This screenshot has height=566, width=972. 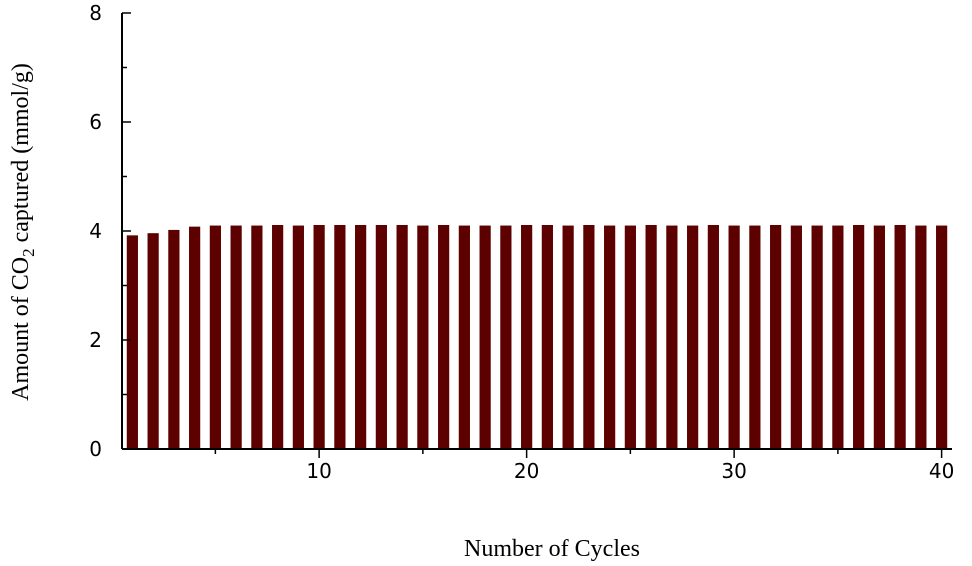 I want to click on y-tick-label: 8, so click(x=95, y=13).